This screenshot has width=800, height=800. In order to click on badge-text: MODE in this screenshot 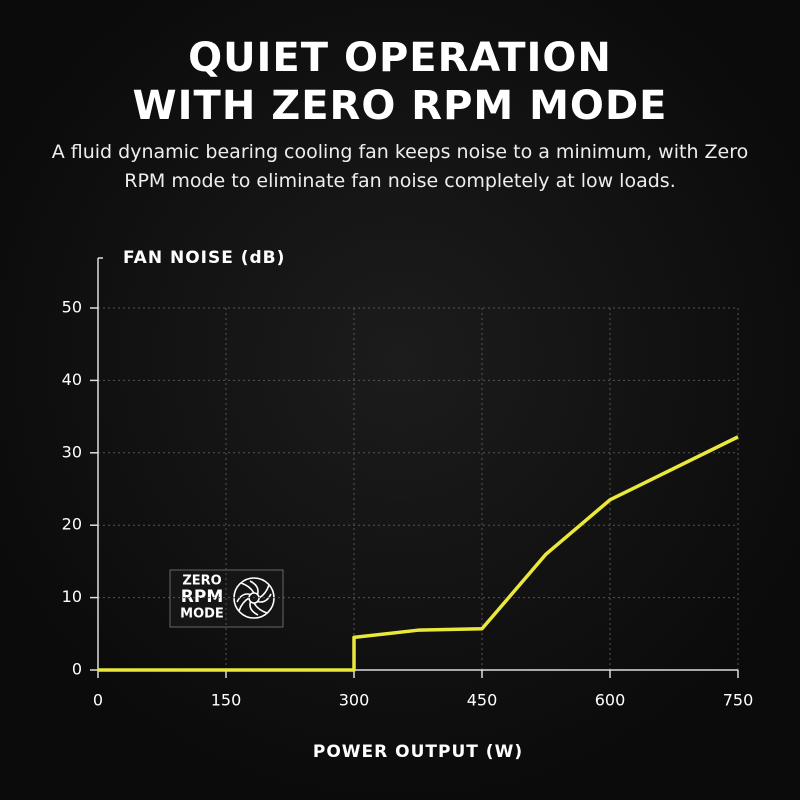, I will do `click(202, 614)`.